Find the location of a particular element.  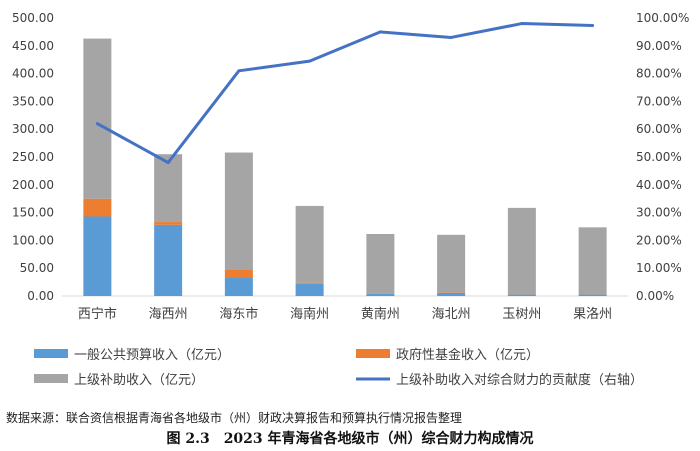

category-label: 果洛州 is located at coordinates (592, 314).